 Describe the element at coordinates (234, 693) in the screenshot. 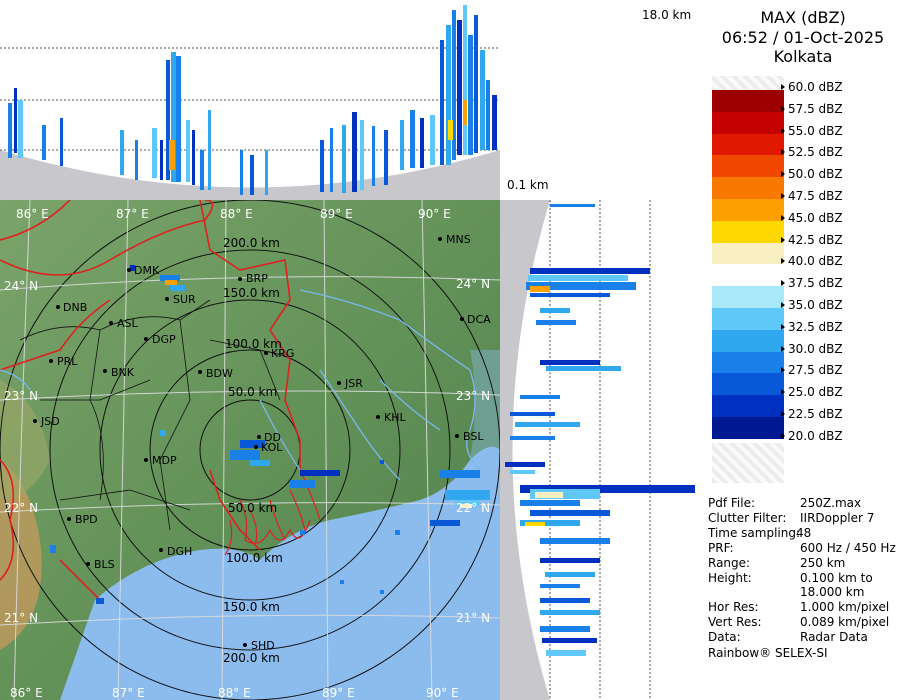

I see `lon-label-bottom-88: 88° E` at that location.